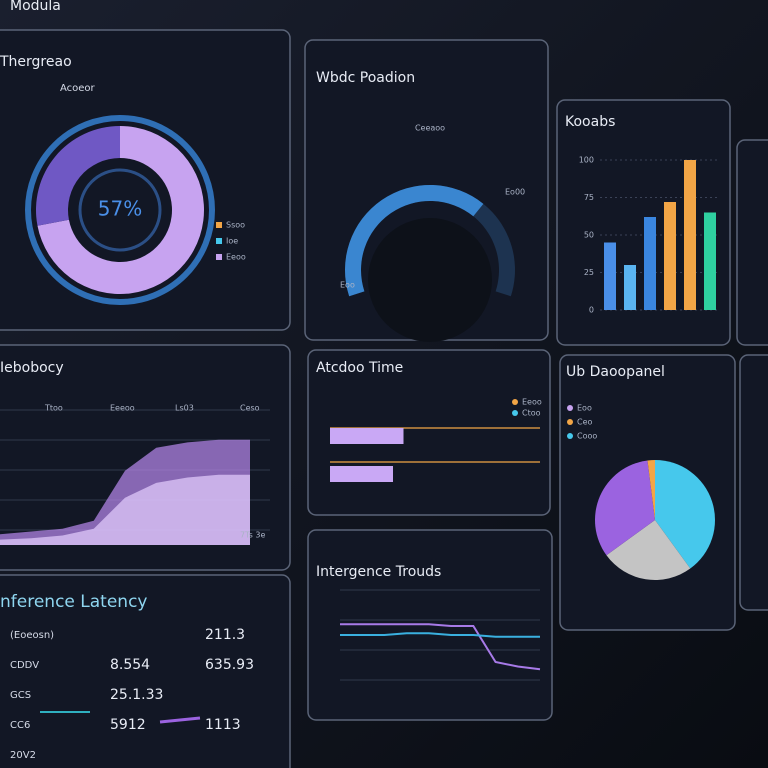 The height and width of the screenshot is (768, 768). What do you see at coordinates (136, 695) in the screenshot?
I see `table-cell: 25.1.33` at bounding box center [136, 695].